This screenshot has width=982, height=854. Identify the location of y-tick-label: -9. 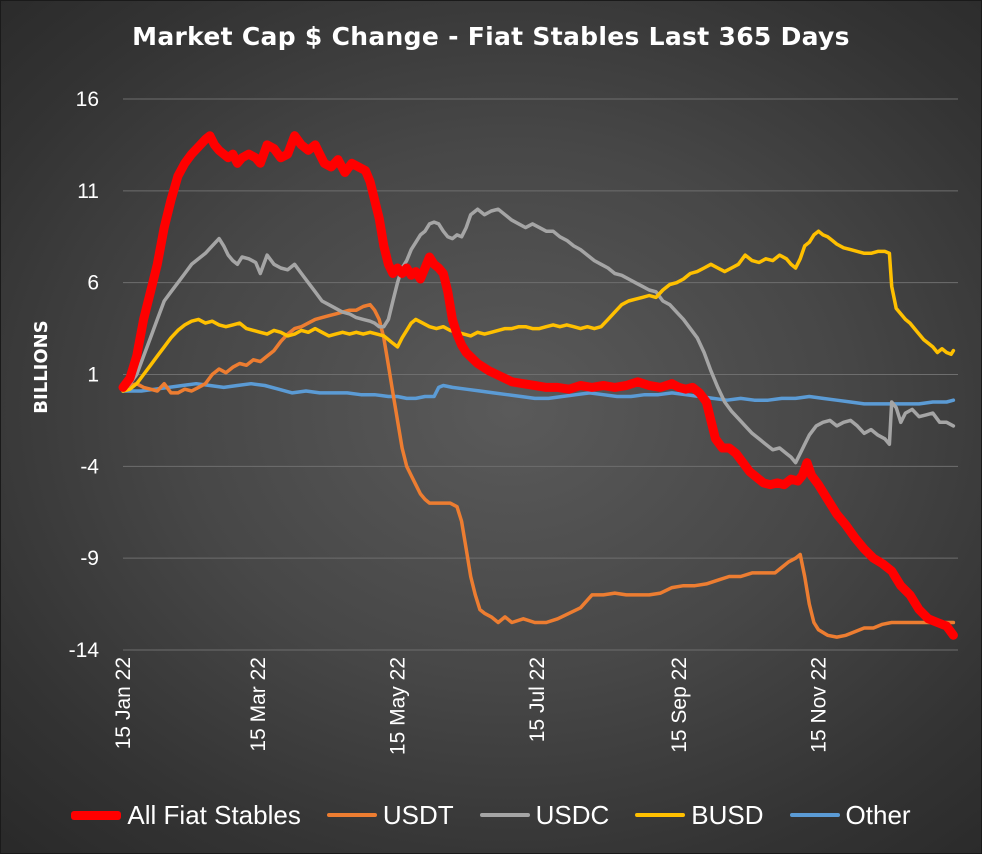
(89, 558).